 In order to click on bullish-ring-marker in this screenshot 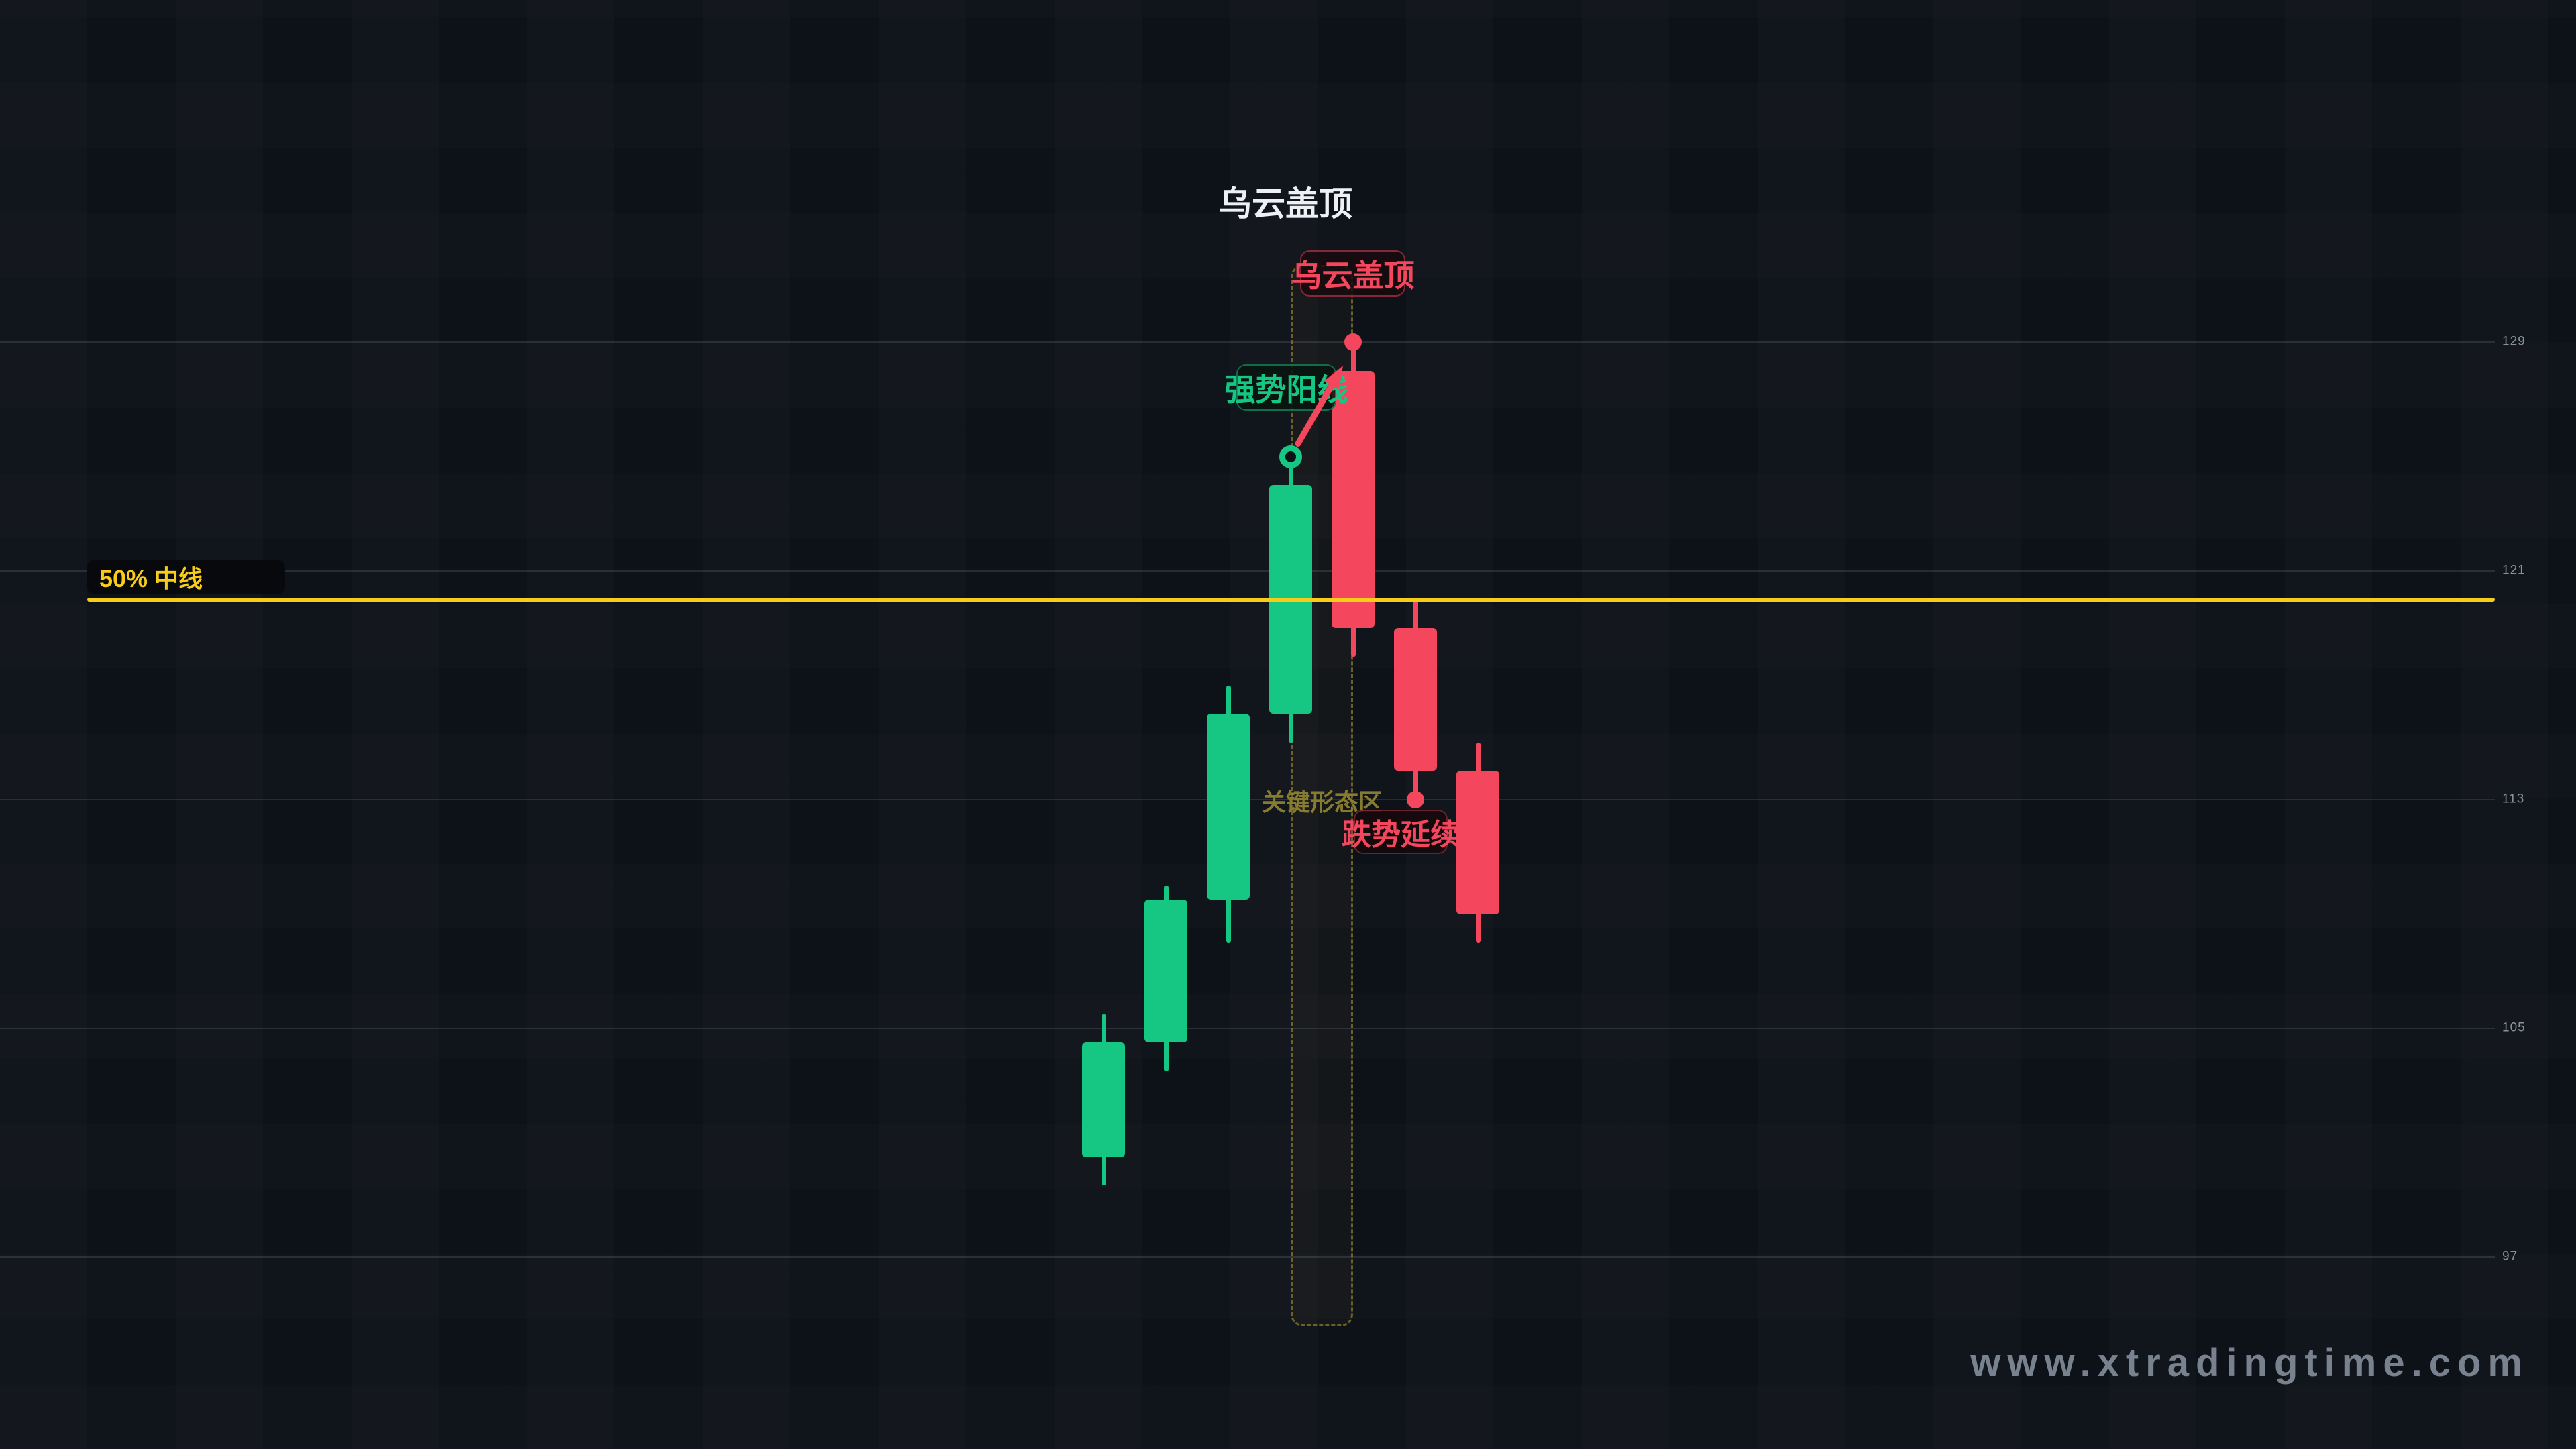, I will do `click(1290, 456)`.